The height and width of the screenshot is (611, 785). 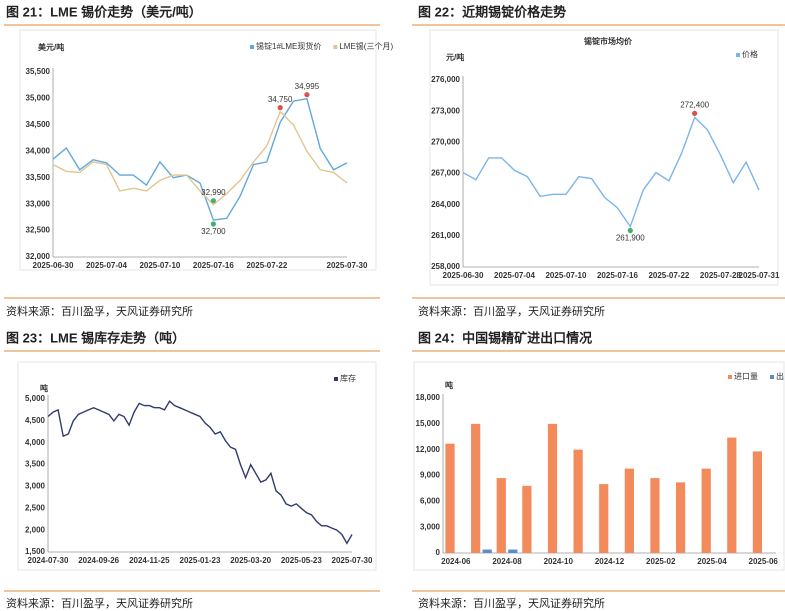 What do you see at coordinates (38, 98) in the screenshot?
I see `y-tick-label: 35,000` at bounding box center [38, 98].